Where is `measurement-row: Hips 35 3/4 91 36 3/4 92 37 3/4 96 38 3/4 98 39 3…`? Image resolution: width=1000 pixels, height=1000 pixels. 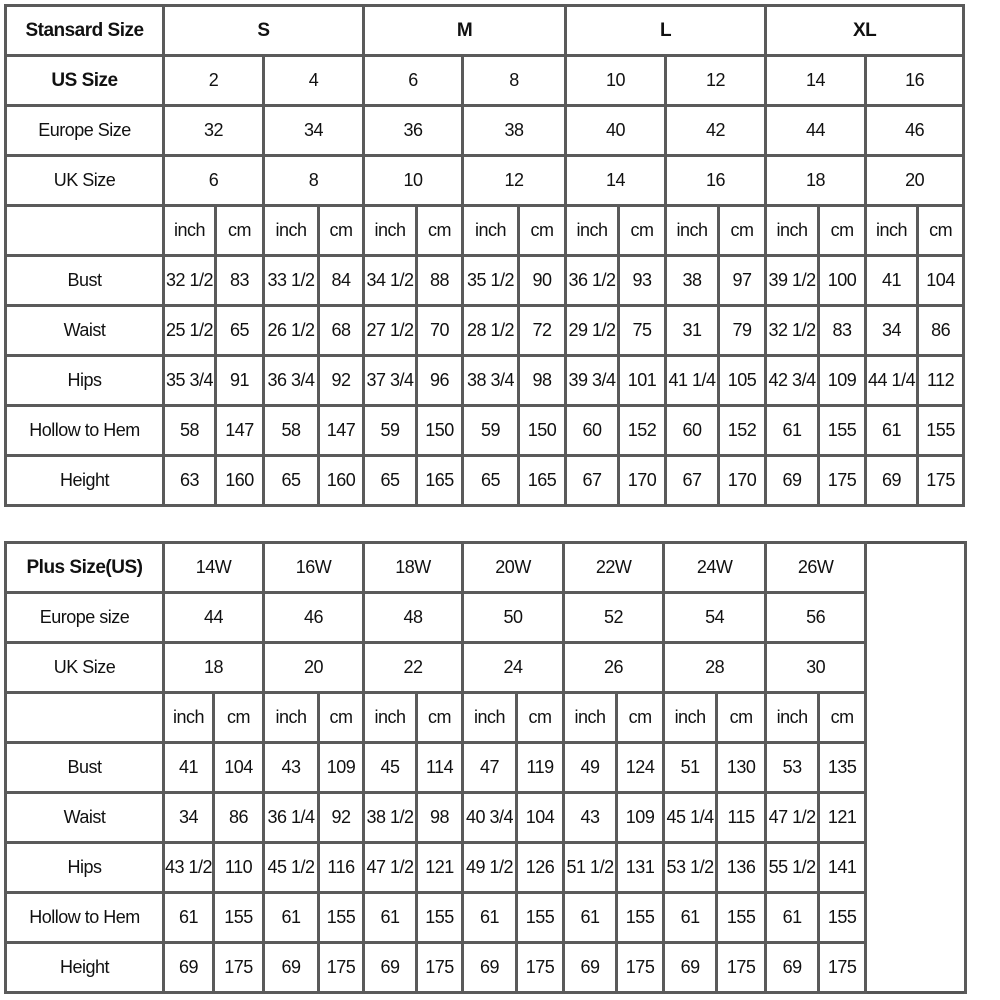
measurement-row: Hips 35 3/4 91 36 3/4 92 37 3/4 96 38 3/4 98 39 3… is located at coordinates (485, 380).